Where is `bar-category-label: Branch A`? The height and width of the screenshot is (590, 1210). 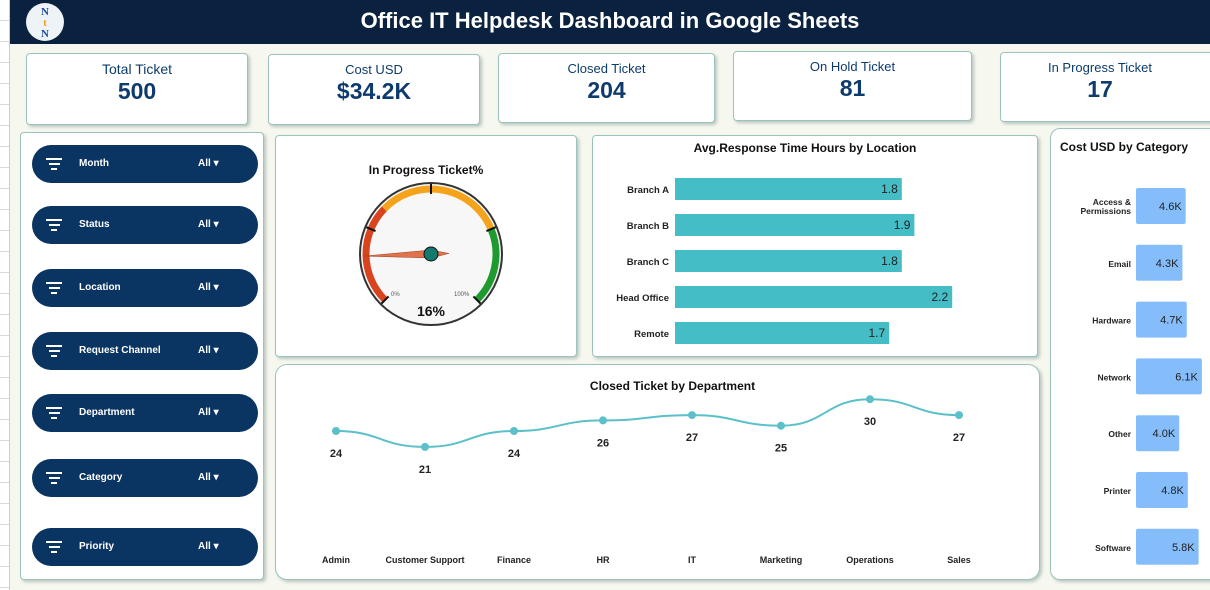 bar-category-label: Branch A is located at coordinates (648, 190).